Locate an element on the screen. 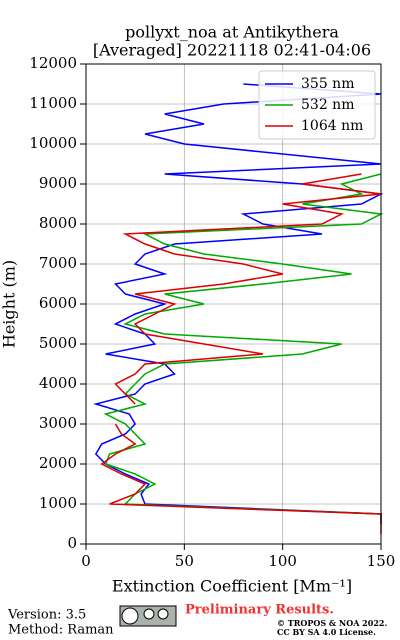 Image resolution: width=400 pixels, height=640 pixels. x-tick-label: 150 is located at coordinates (381, 561).